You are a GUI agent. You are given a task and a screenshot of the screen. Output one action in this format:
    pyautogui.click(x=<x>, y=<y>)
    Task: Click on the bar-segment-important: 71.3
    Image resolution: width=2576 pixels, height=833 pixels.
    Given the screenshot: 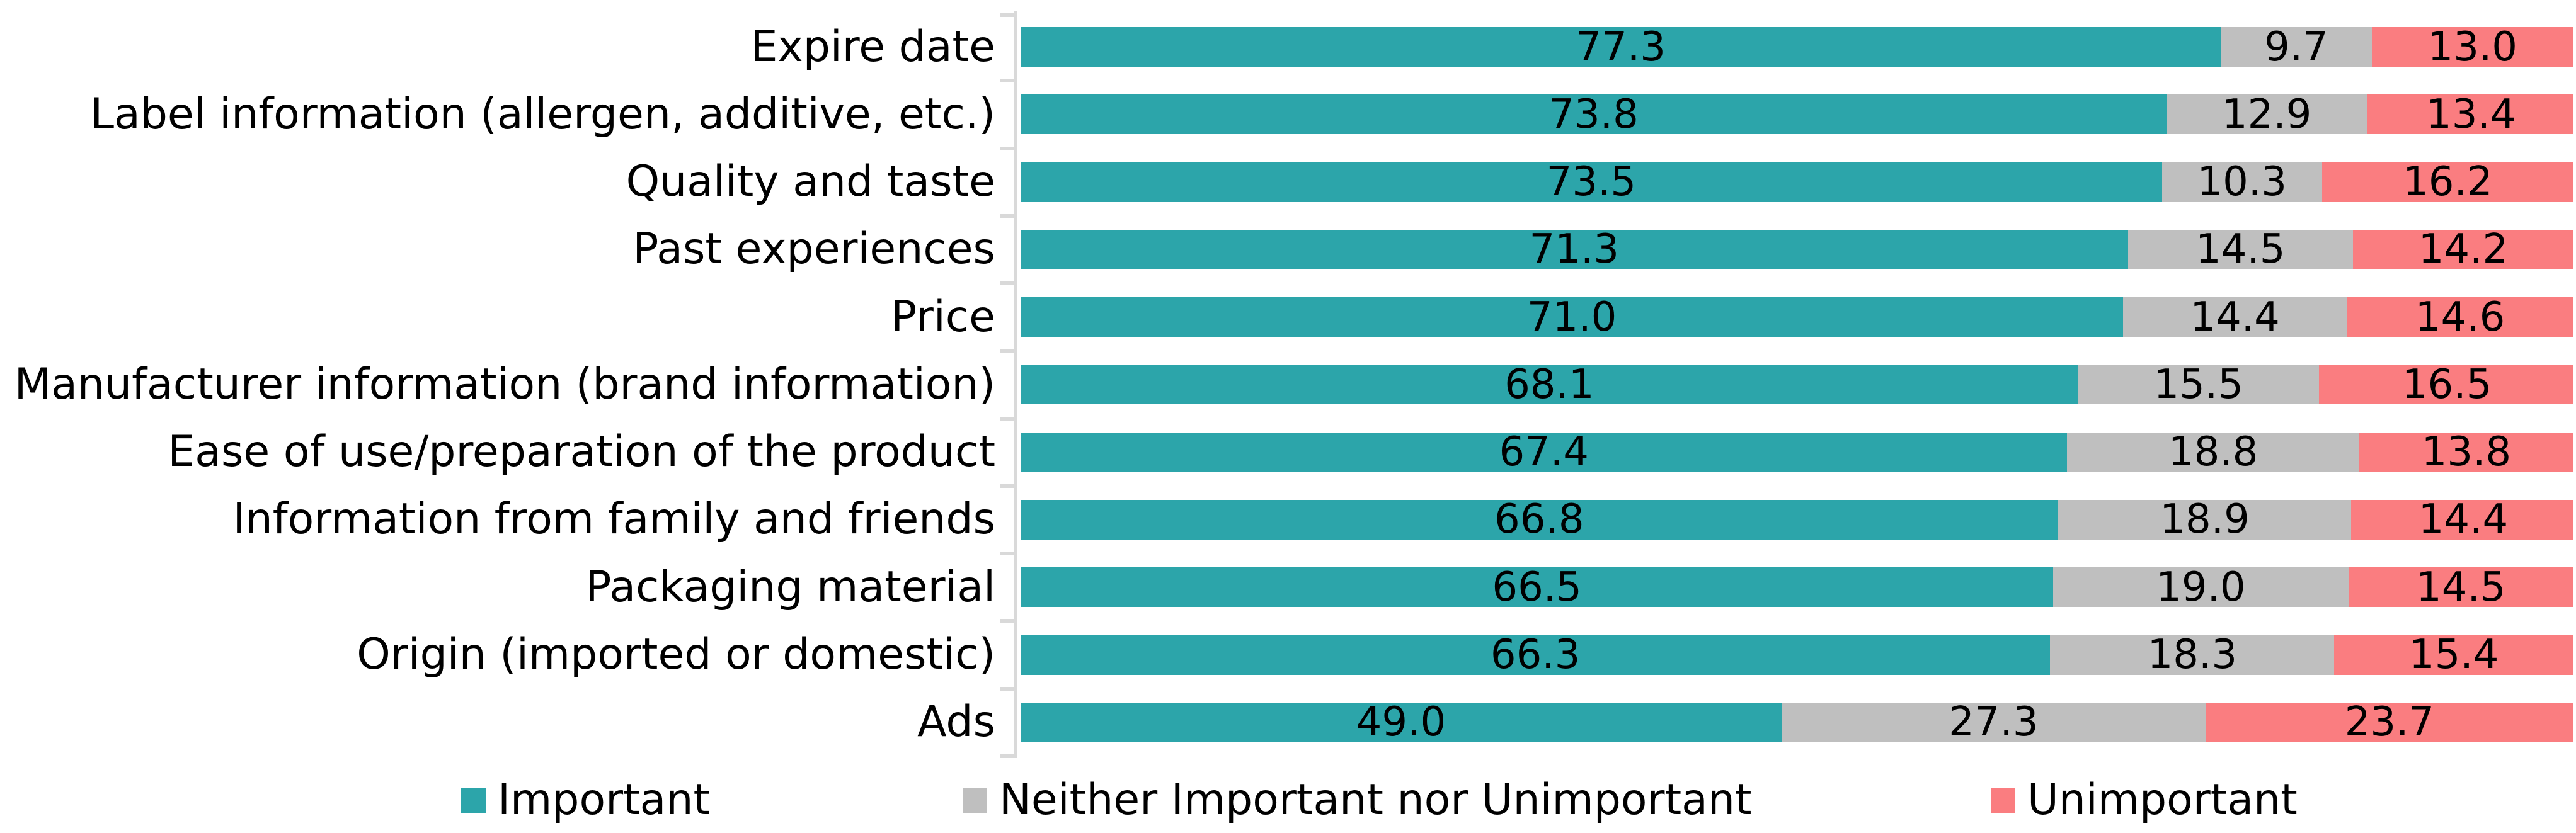 What is the action you would take?
    pyautogui.click(x=1574, y=249)
    